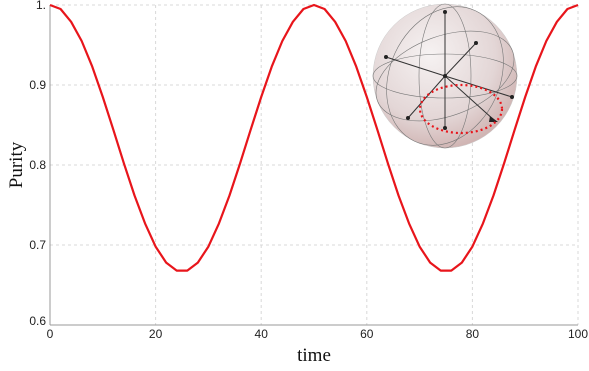  What do you see at coordinates (473, 334) in the screenshot?
I see `x-tick-label: 80` at bounding box center [473, 334].